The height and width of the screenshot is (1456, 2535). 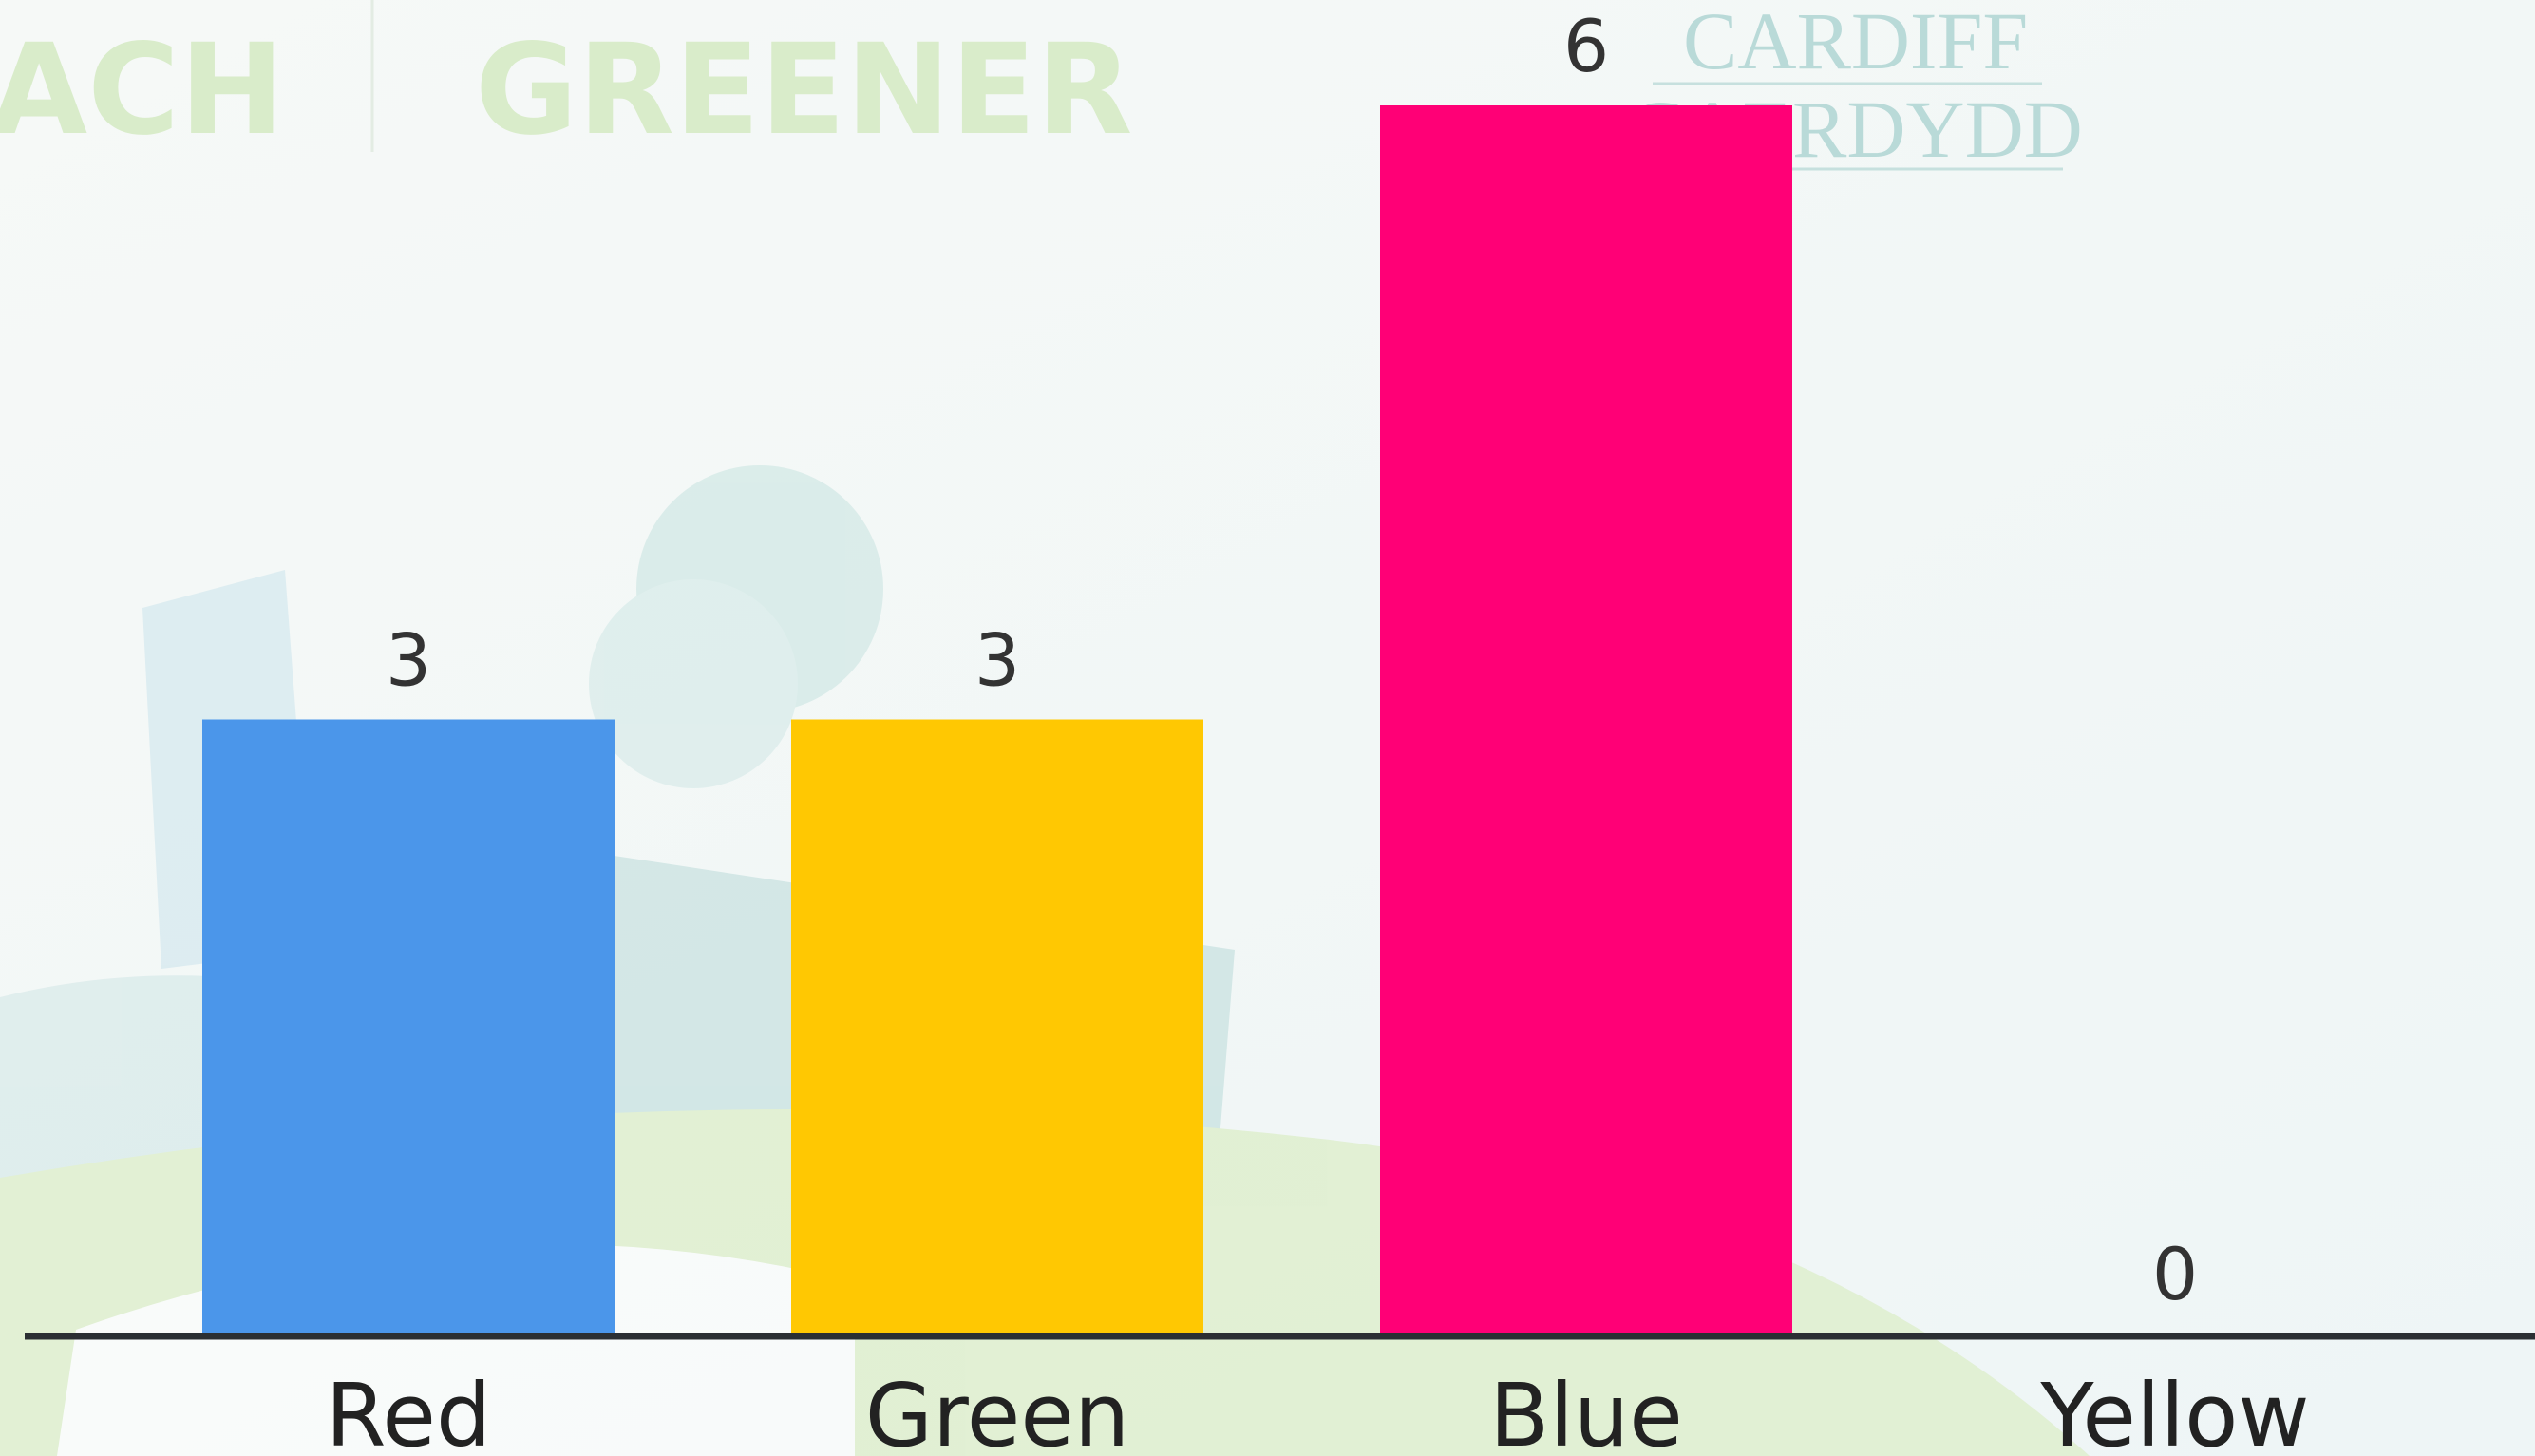 I want to click on watermark: CARDIFF, so click(x=1855, y=43).